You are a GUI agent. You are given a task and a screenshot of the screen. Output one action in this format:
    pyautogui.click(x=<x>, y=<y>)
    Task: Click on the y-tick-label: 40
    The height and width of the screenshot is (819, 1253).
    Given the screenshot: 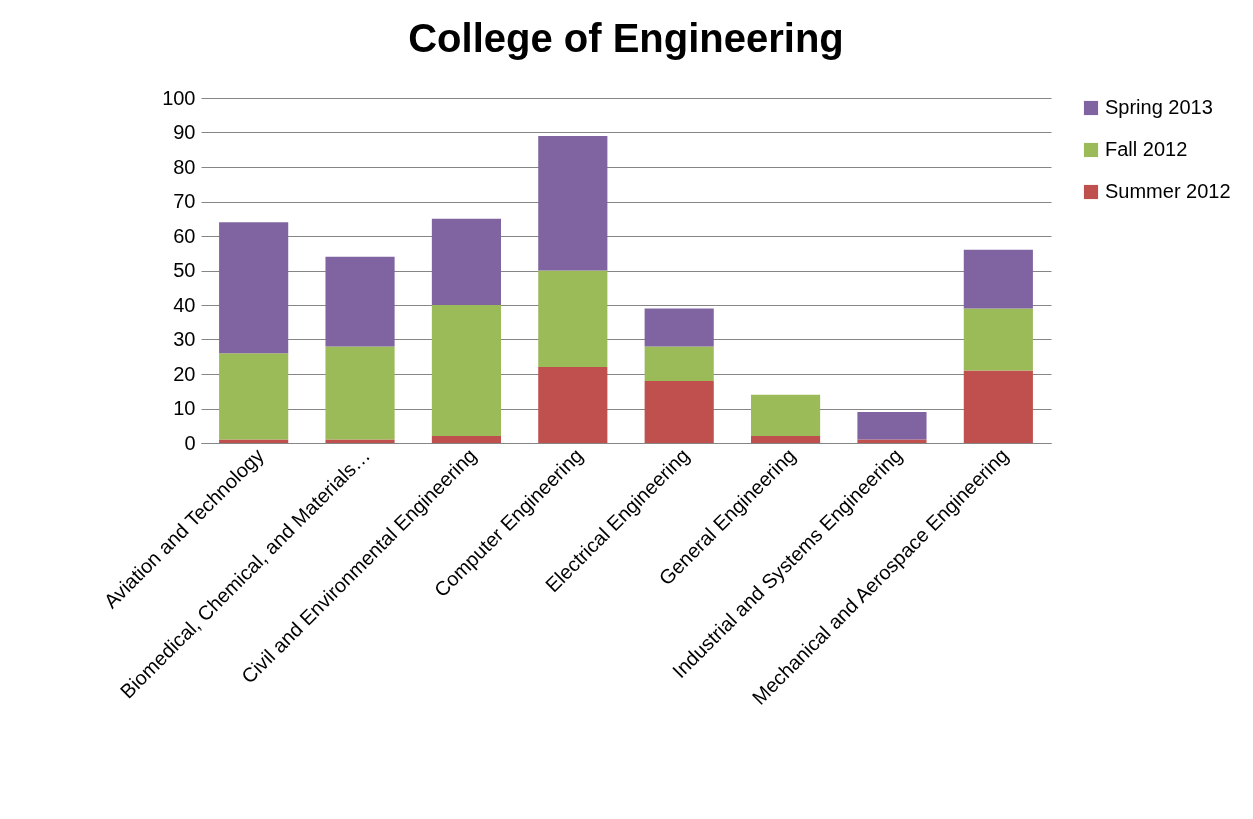 What is the action you would take?
    pyautogui.click(x=184, y=304)
    